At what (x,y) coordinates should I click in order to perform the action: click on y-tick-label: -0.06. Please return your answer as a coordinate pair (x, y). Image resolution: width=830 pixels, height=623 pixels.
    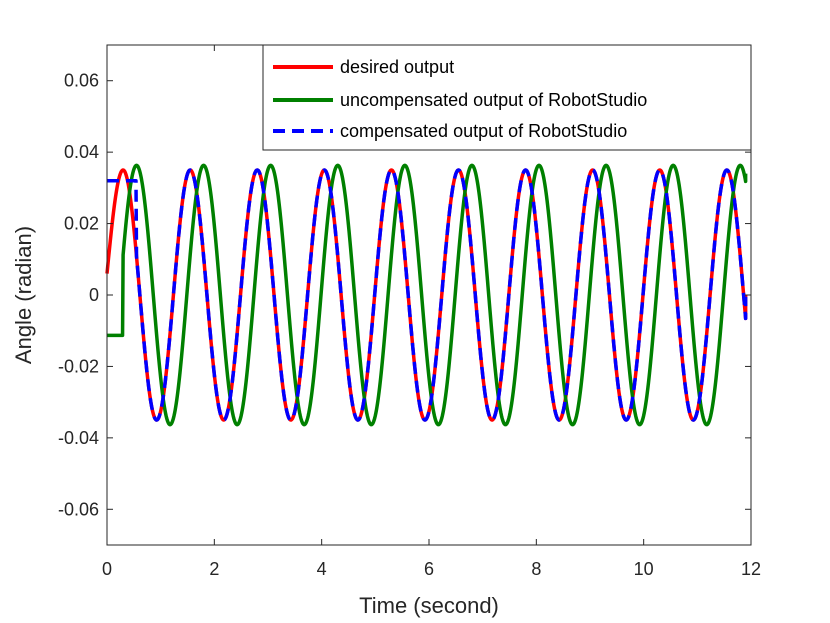
    Looking at the image, I should click on (78, 509).